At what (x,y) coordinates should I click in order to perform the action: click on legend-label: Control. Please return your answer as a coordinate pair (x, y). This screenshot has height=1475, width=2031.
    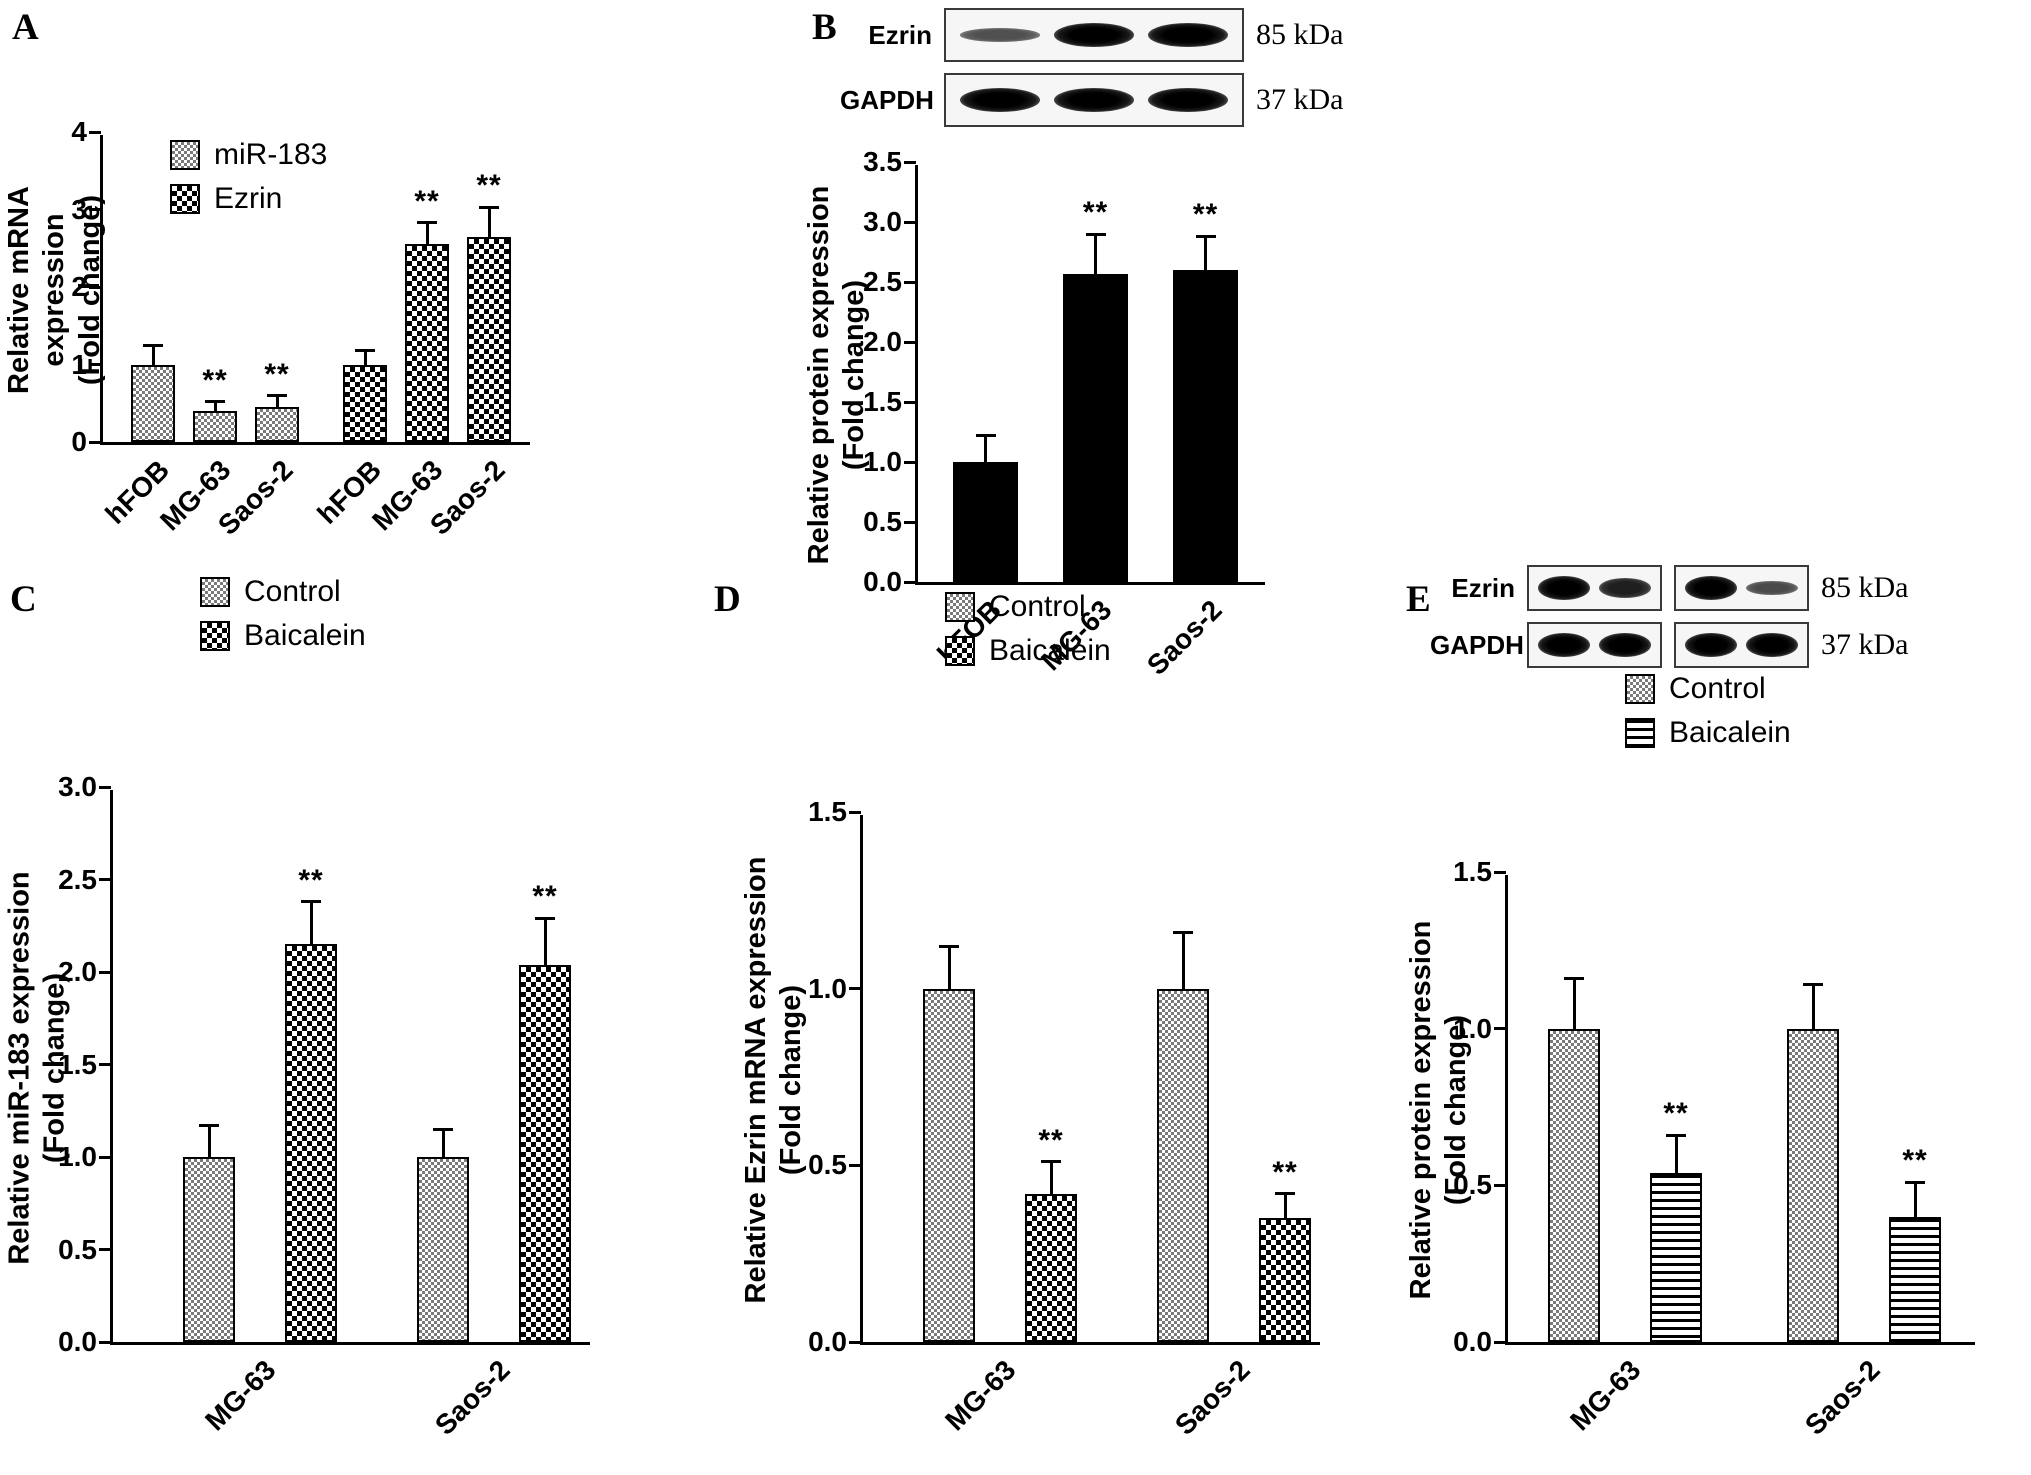
    Looking at the image, I should click on (1717, 688).